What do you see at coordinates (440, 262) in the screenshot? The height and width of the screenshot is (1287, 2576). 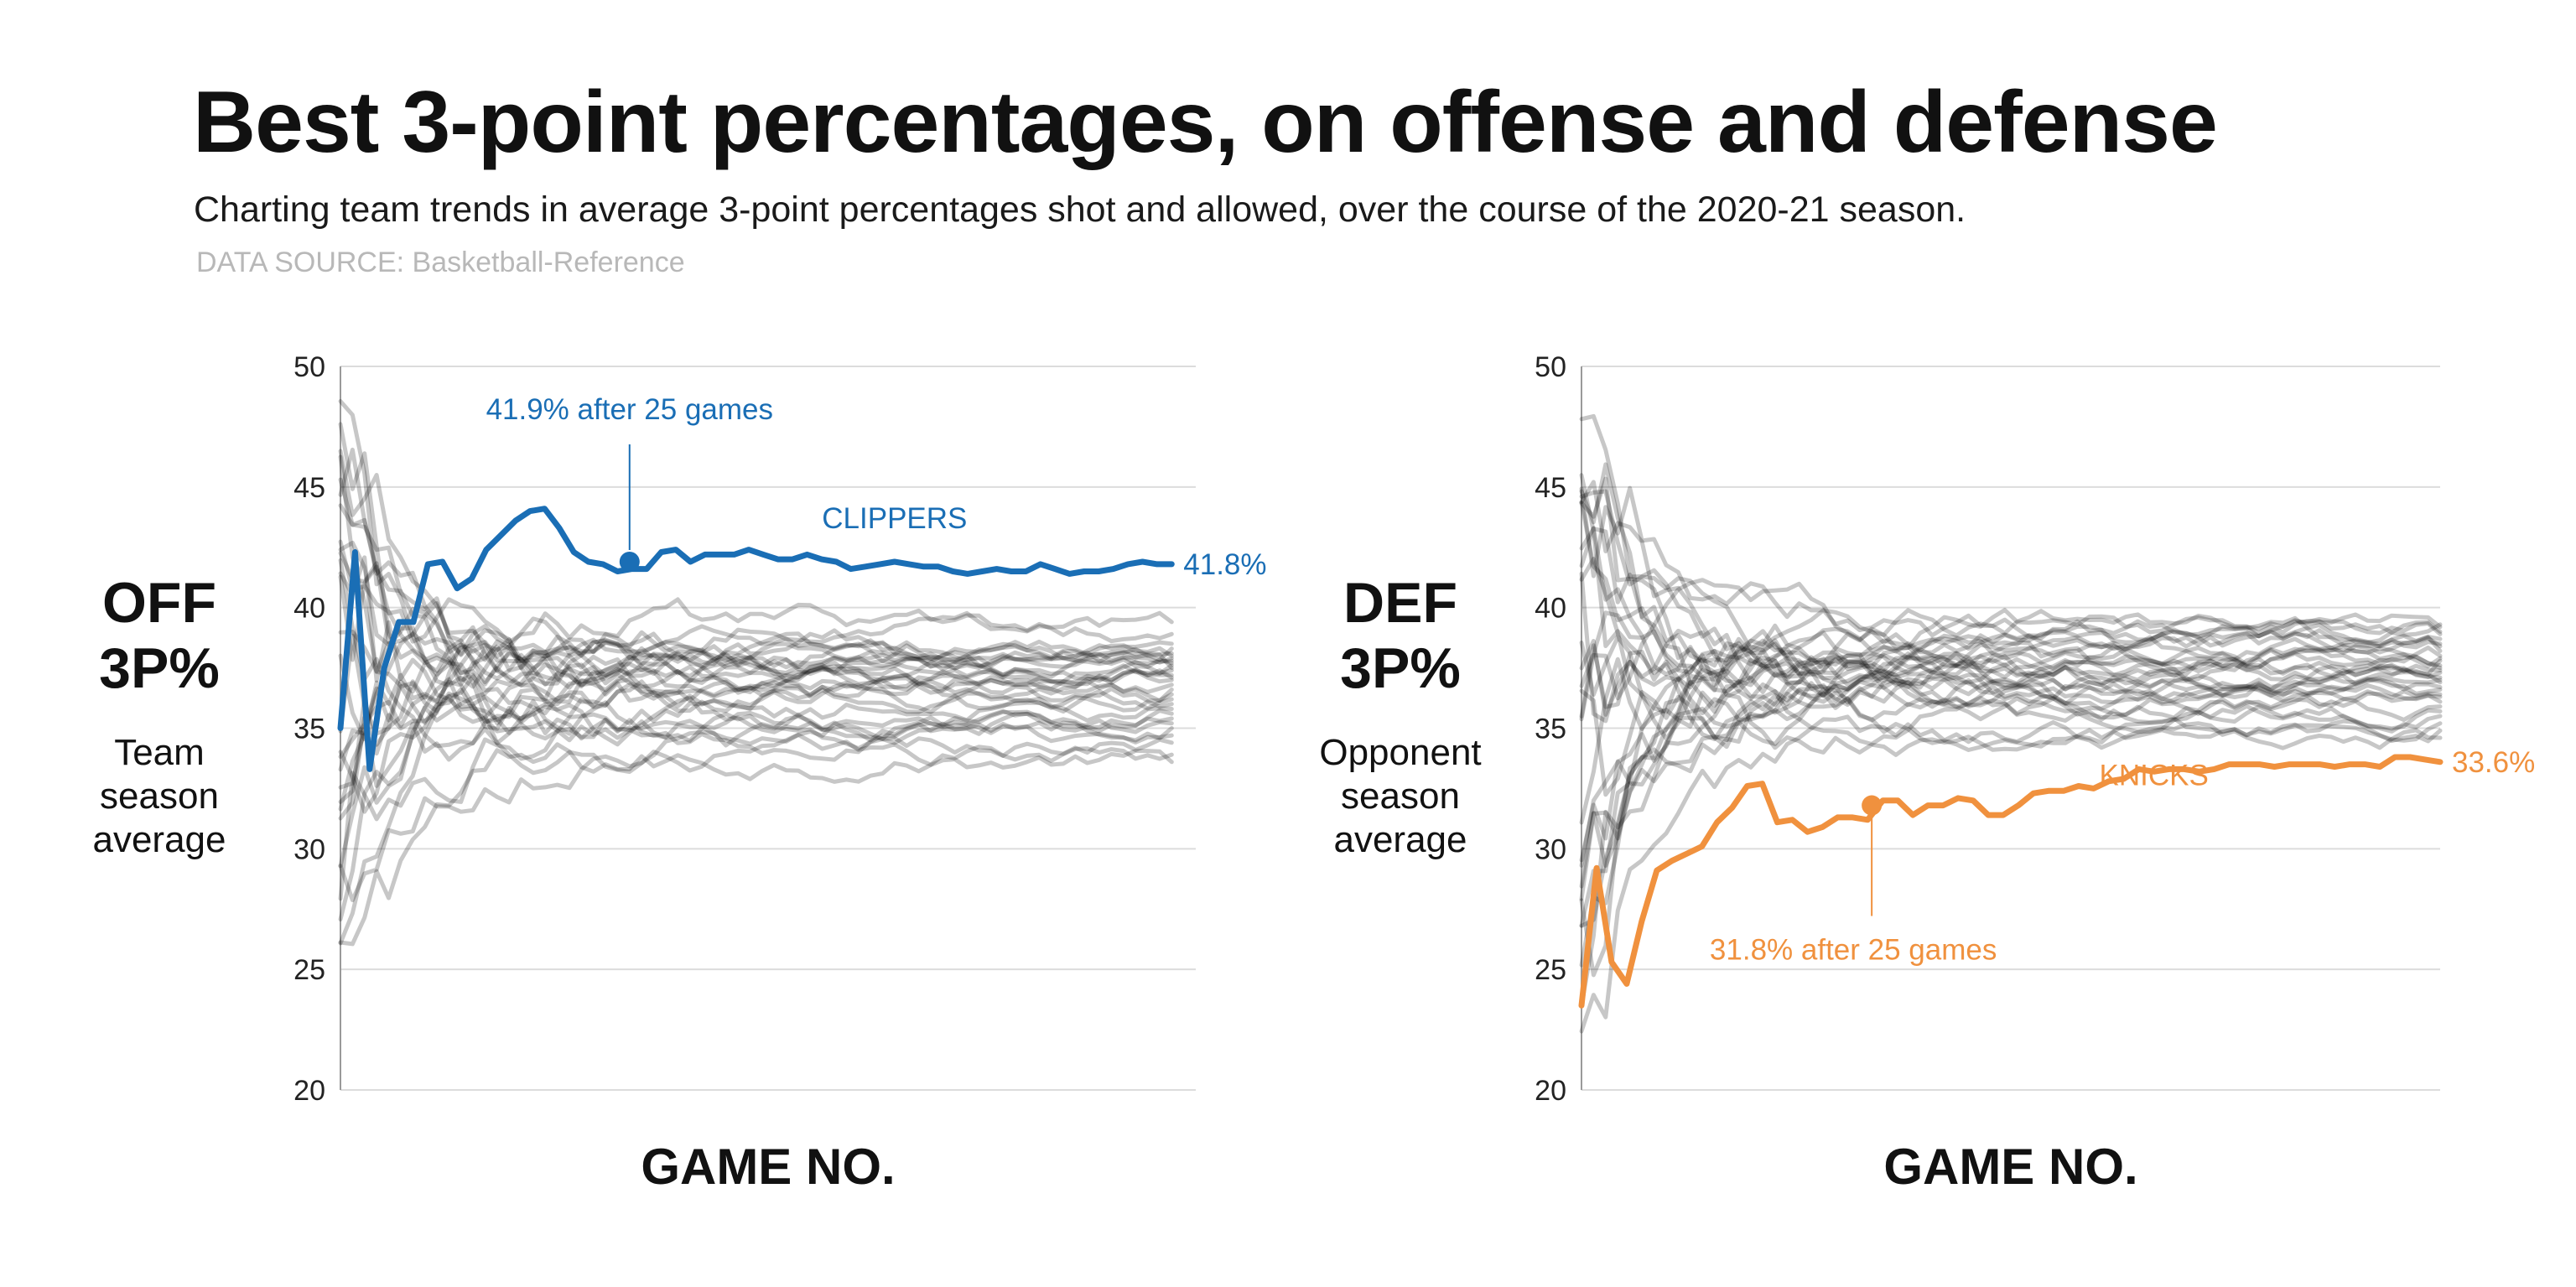 I see `data-source: DATA SOURCE: Basketball-Reference` at bounding box center [440, 262].